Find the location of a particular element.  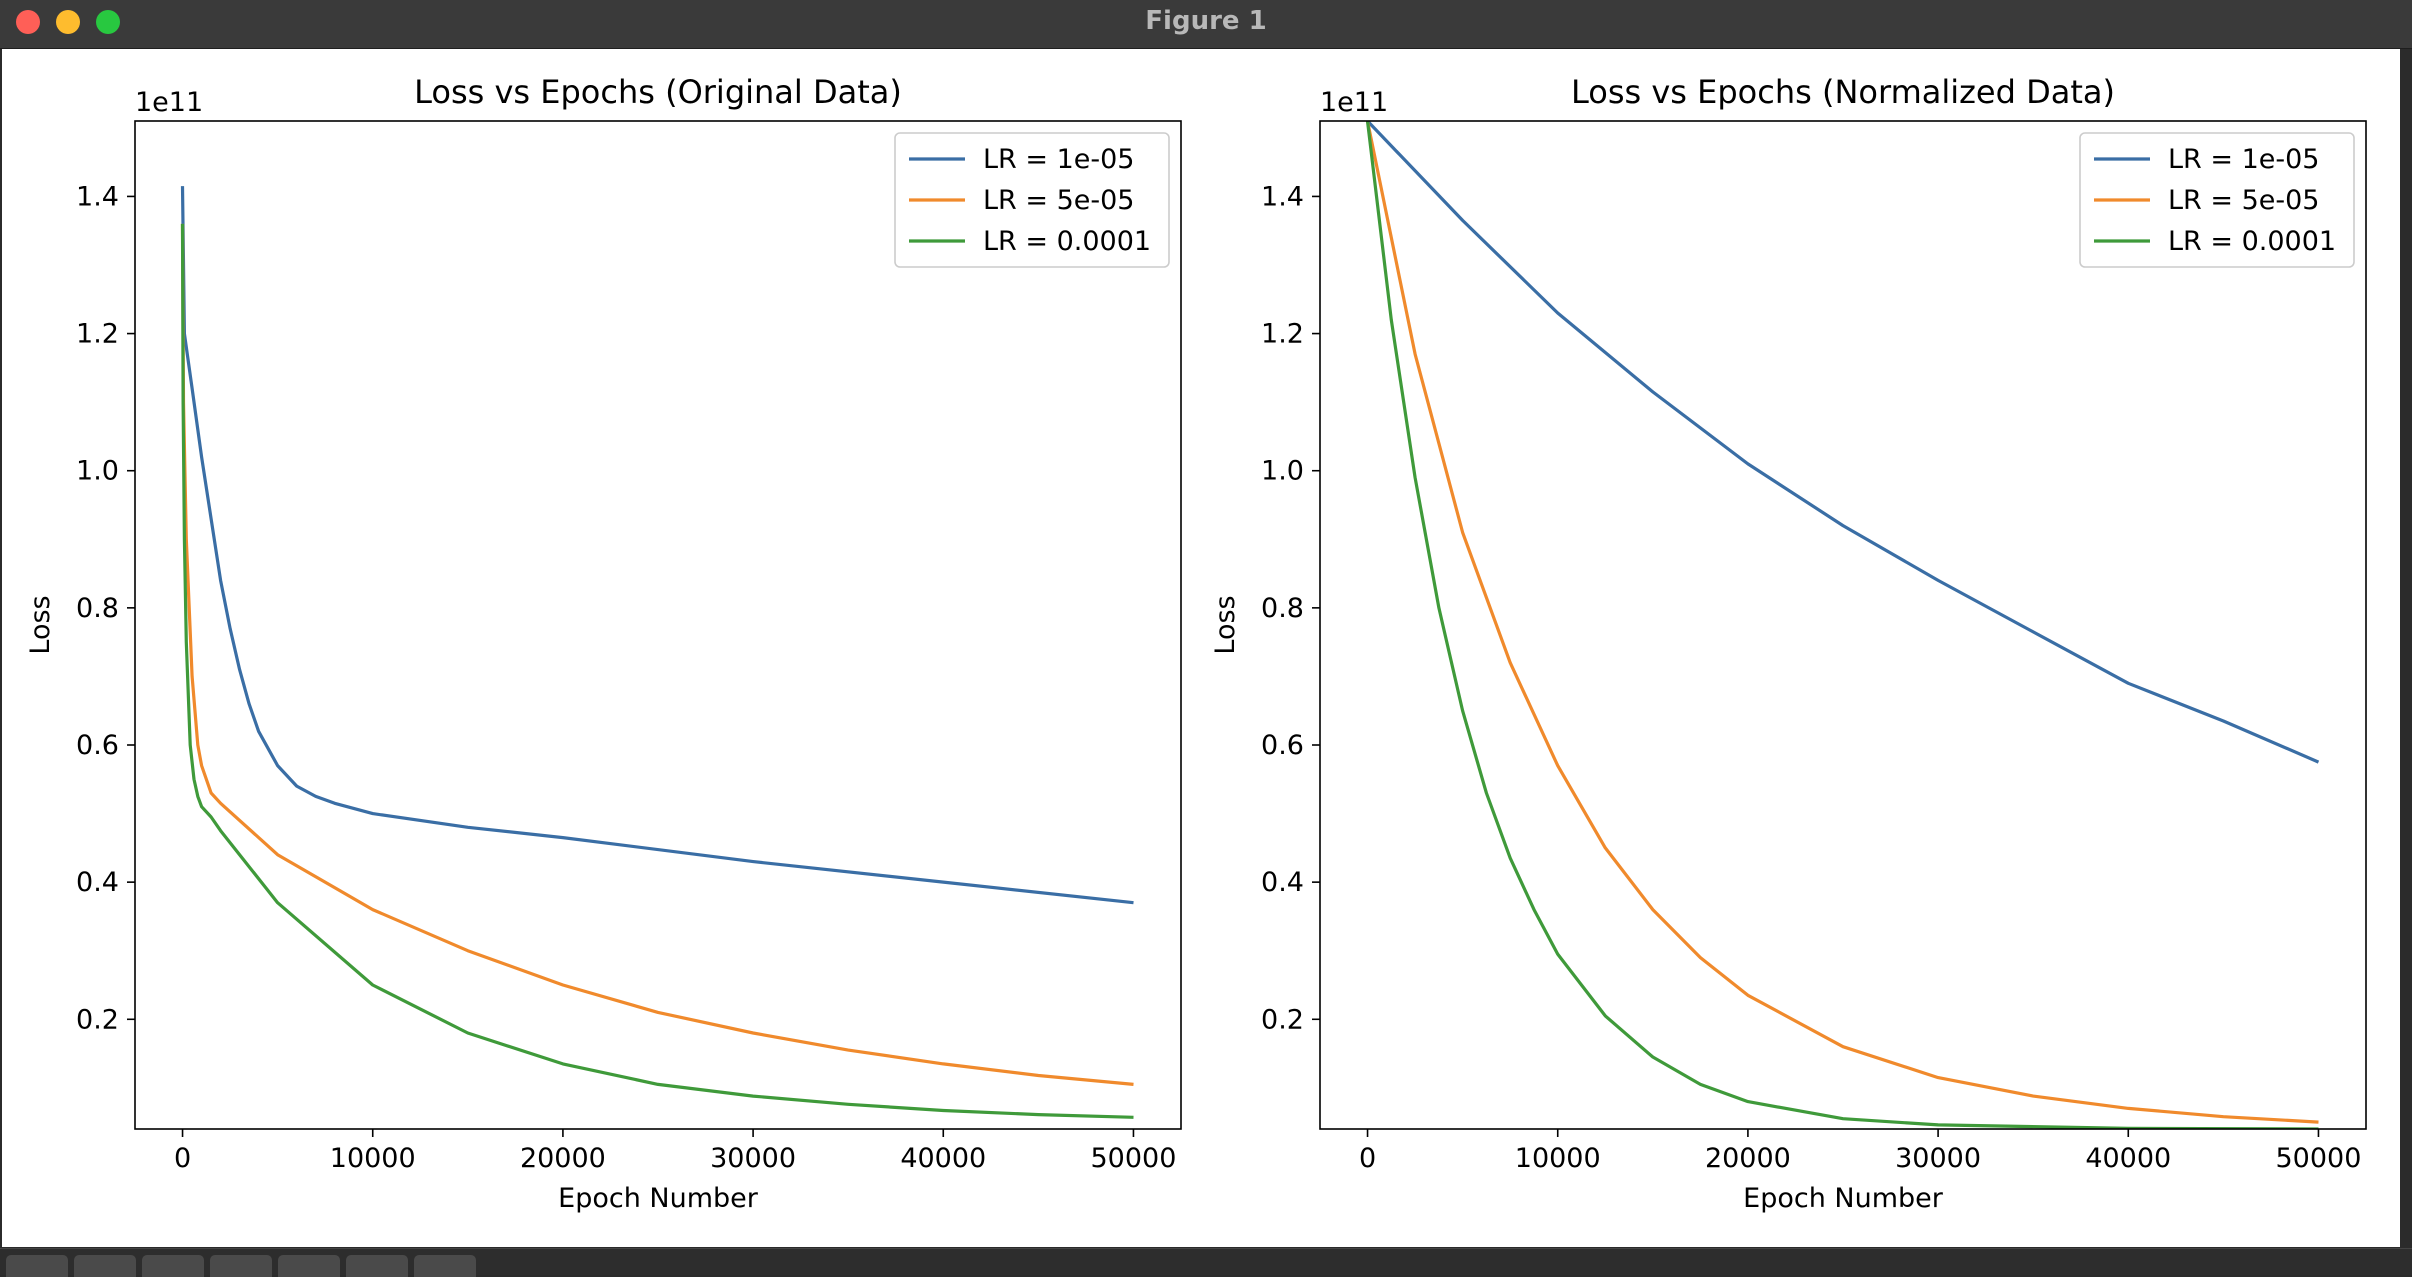

zoom-icon is located at coordinates (309, 1266).